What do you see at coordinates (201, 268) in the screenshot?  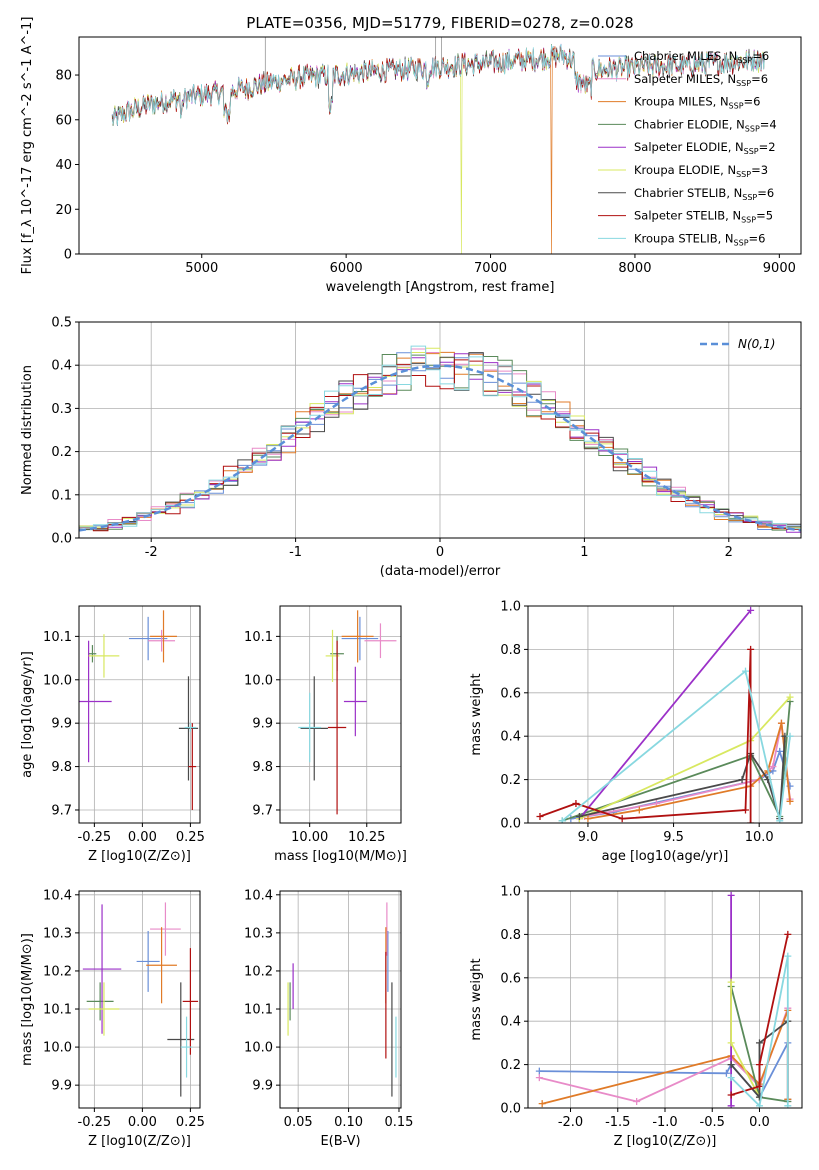 I see `x-tick-label: 5000` at bounding box center [201, 268].